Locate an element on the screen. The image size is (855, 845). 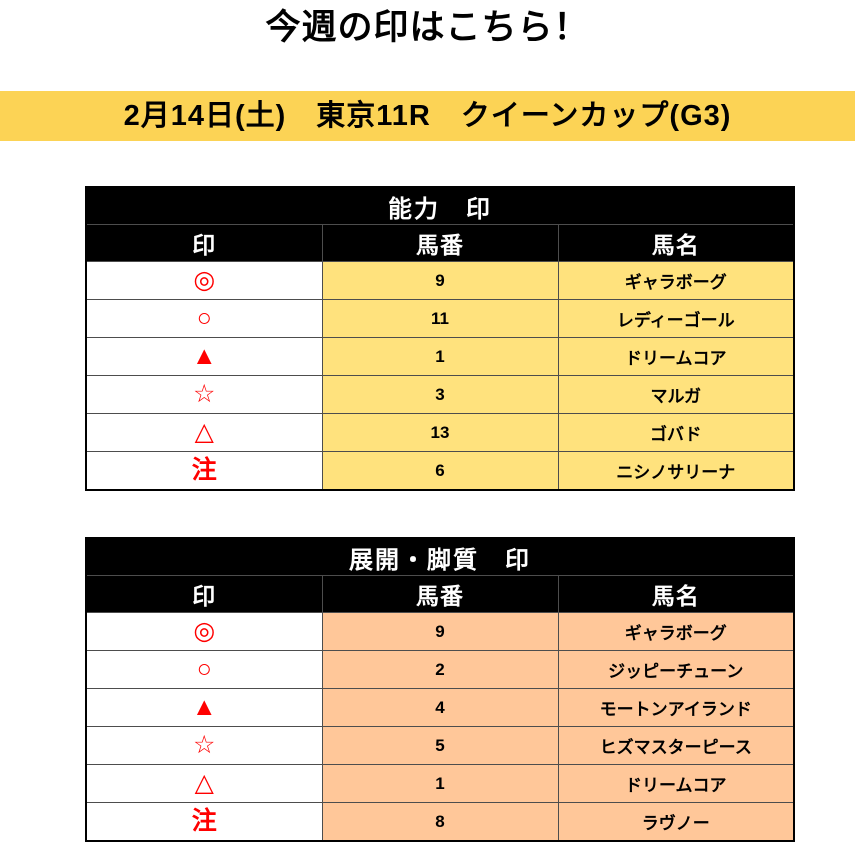
horse-number-cell: 5 is located at coordinates (440, 745).